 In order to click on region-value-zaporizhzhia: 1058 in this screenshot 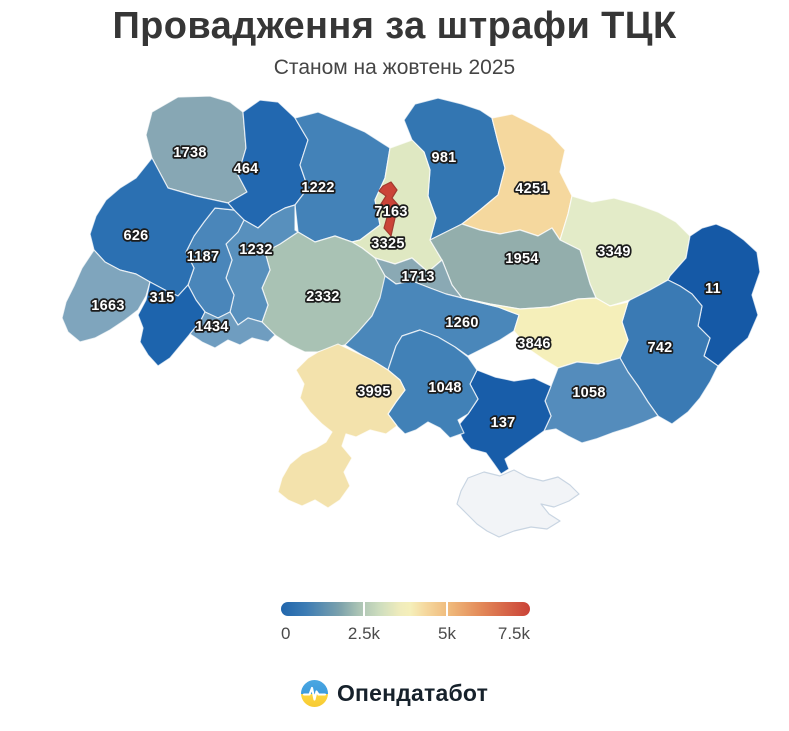, I will do `click(588, 393)`.